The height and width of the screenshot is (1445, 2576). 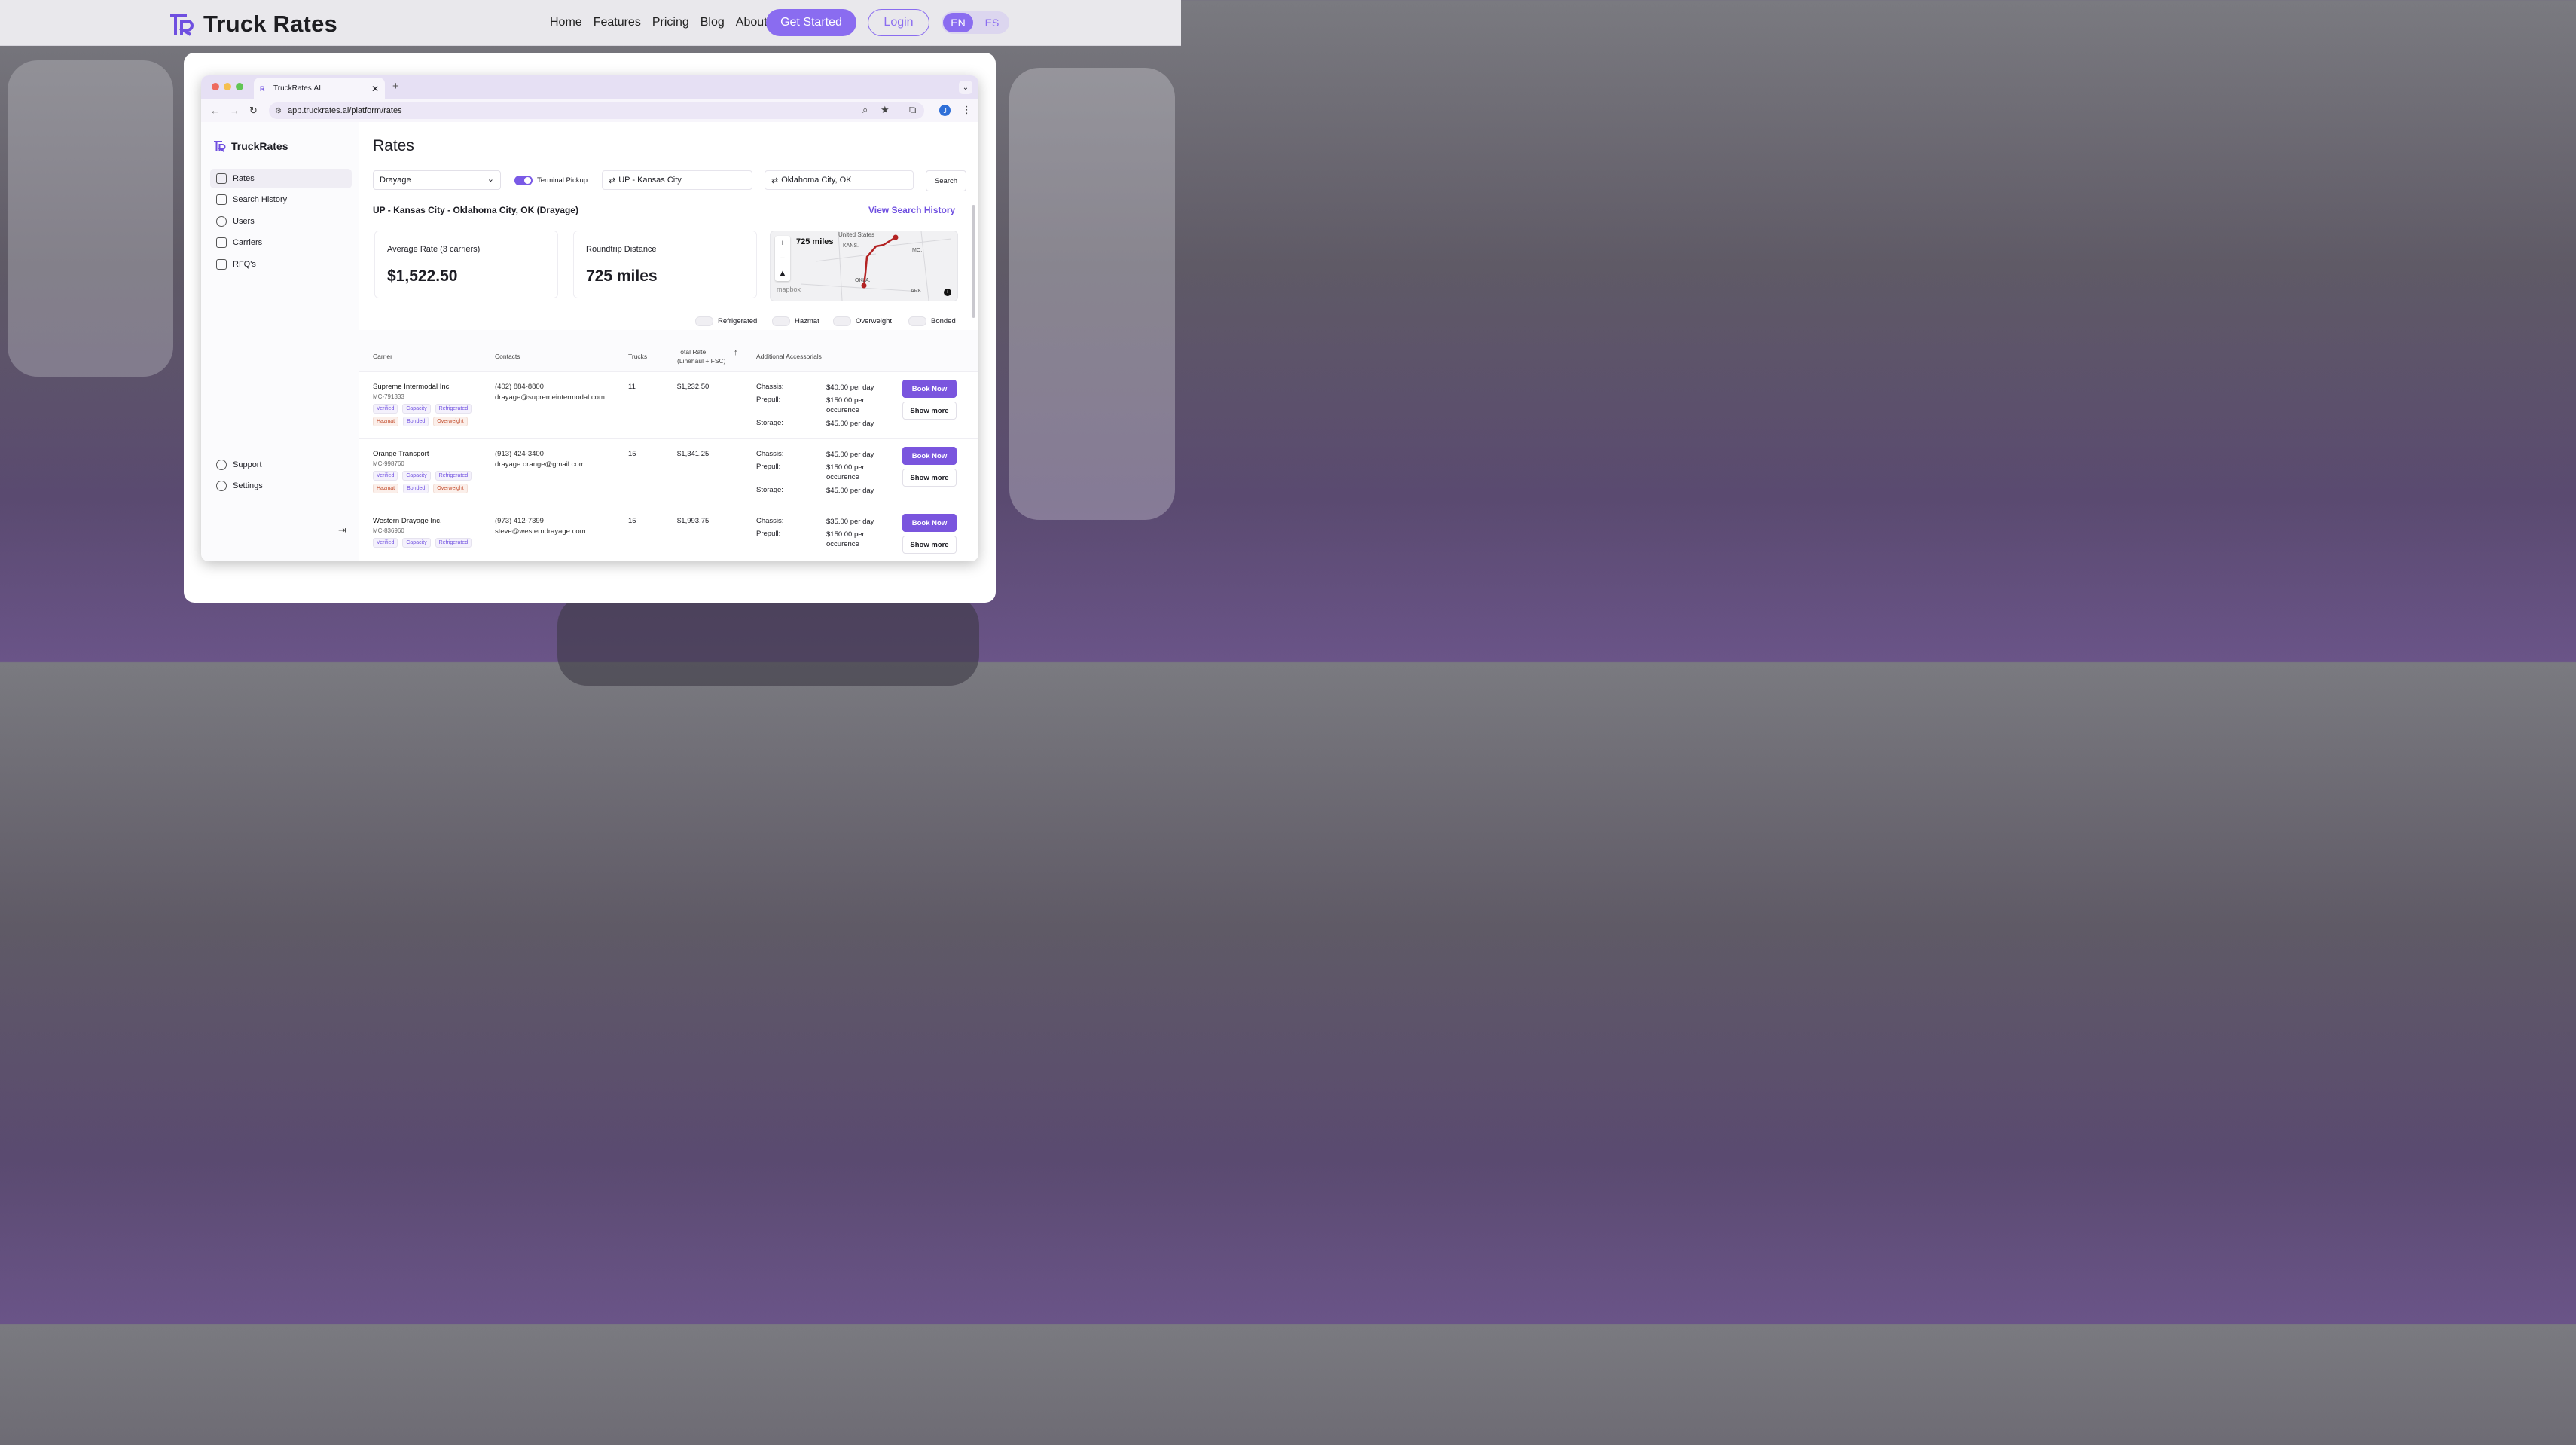 I want to click on search-button: Search, so click(x=946, y=180).